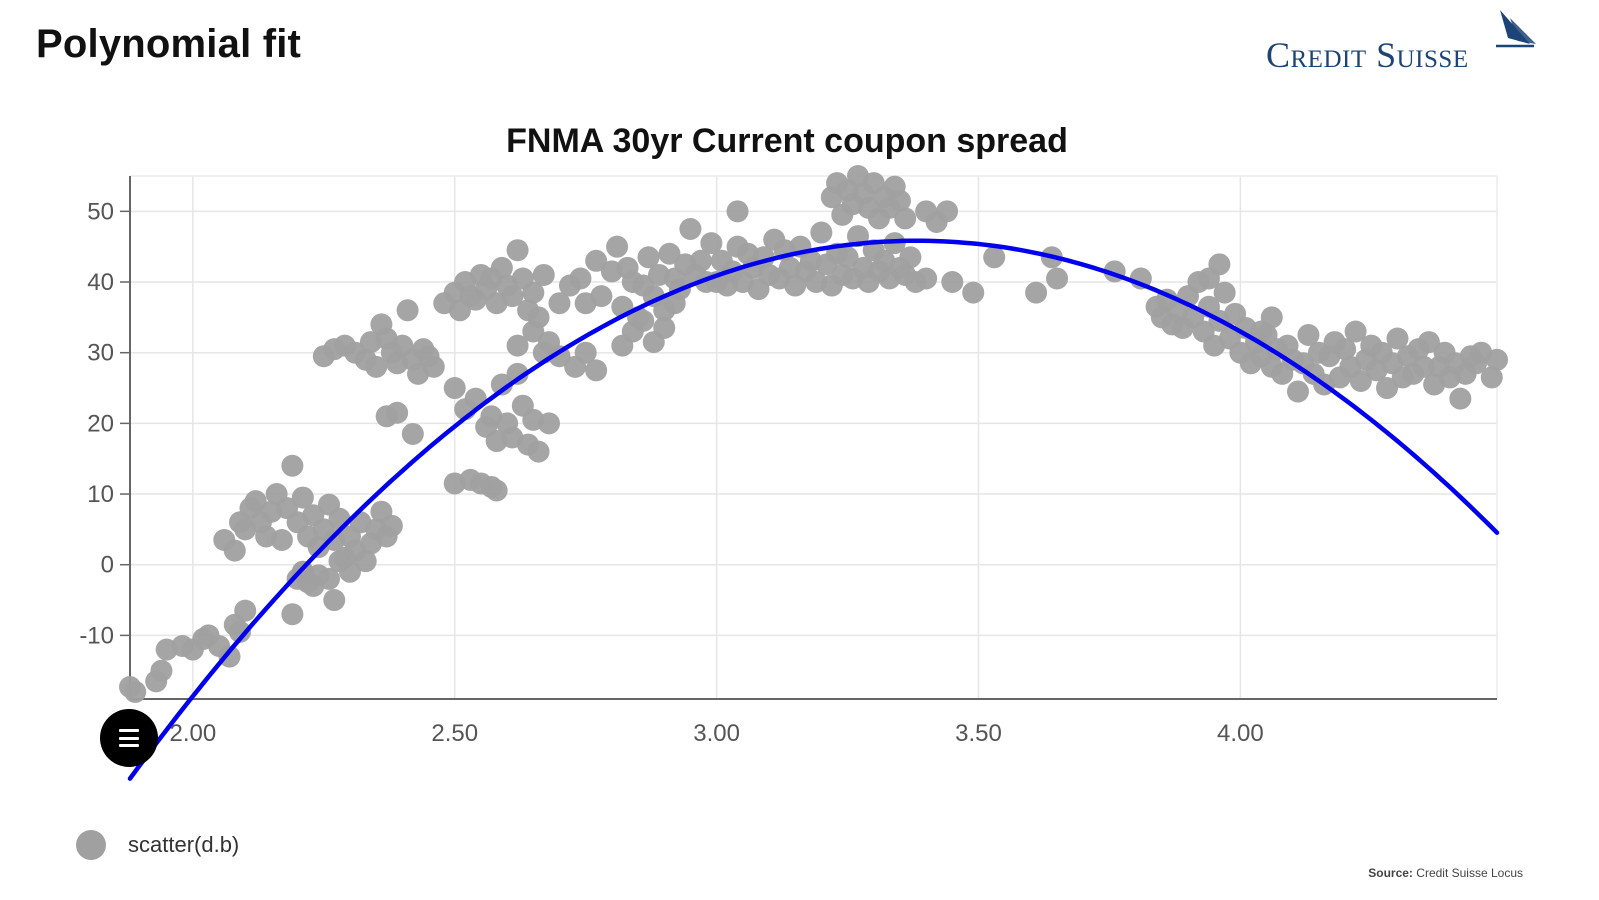 This screenshot has height=900, width=1599. I want to click on legend-swatch-icon, so click(91, 845).